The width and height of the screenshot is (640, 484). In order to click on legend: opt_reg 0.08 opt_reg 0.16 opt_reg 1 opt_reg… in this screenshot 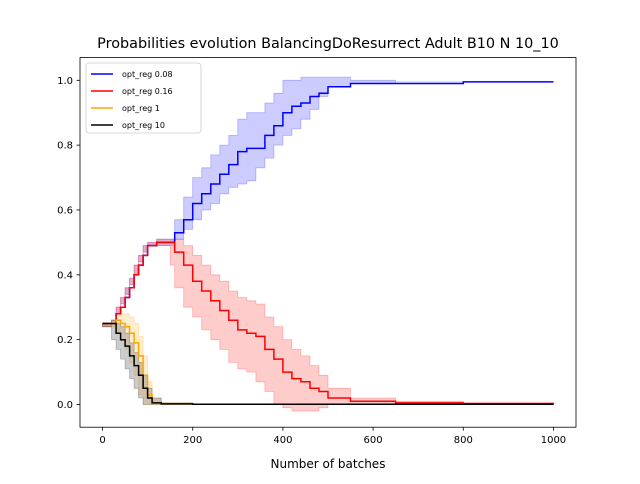, I will do `click(143, 98)`.